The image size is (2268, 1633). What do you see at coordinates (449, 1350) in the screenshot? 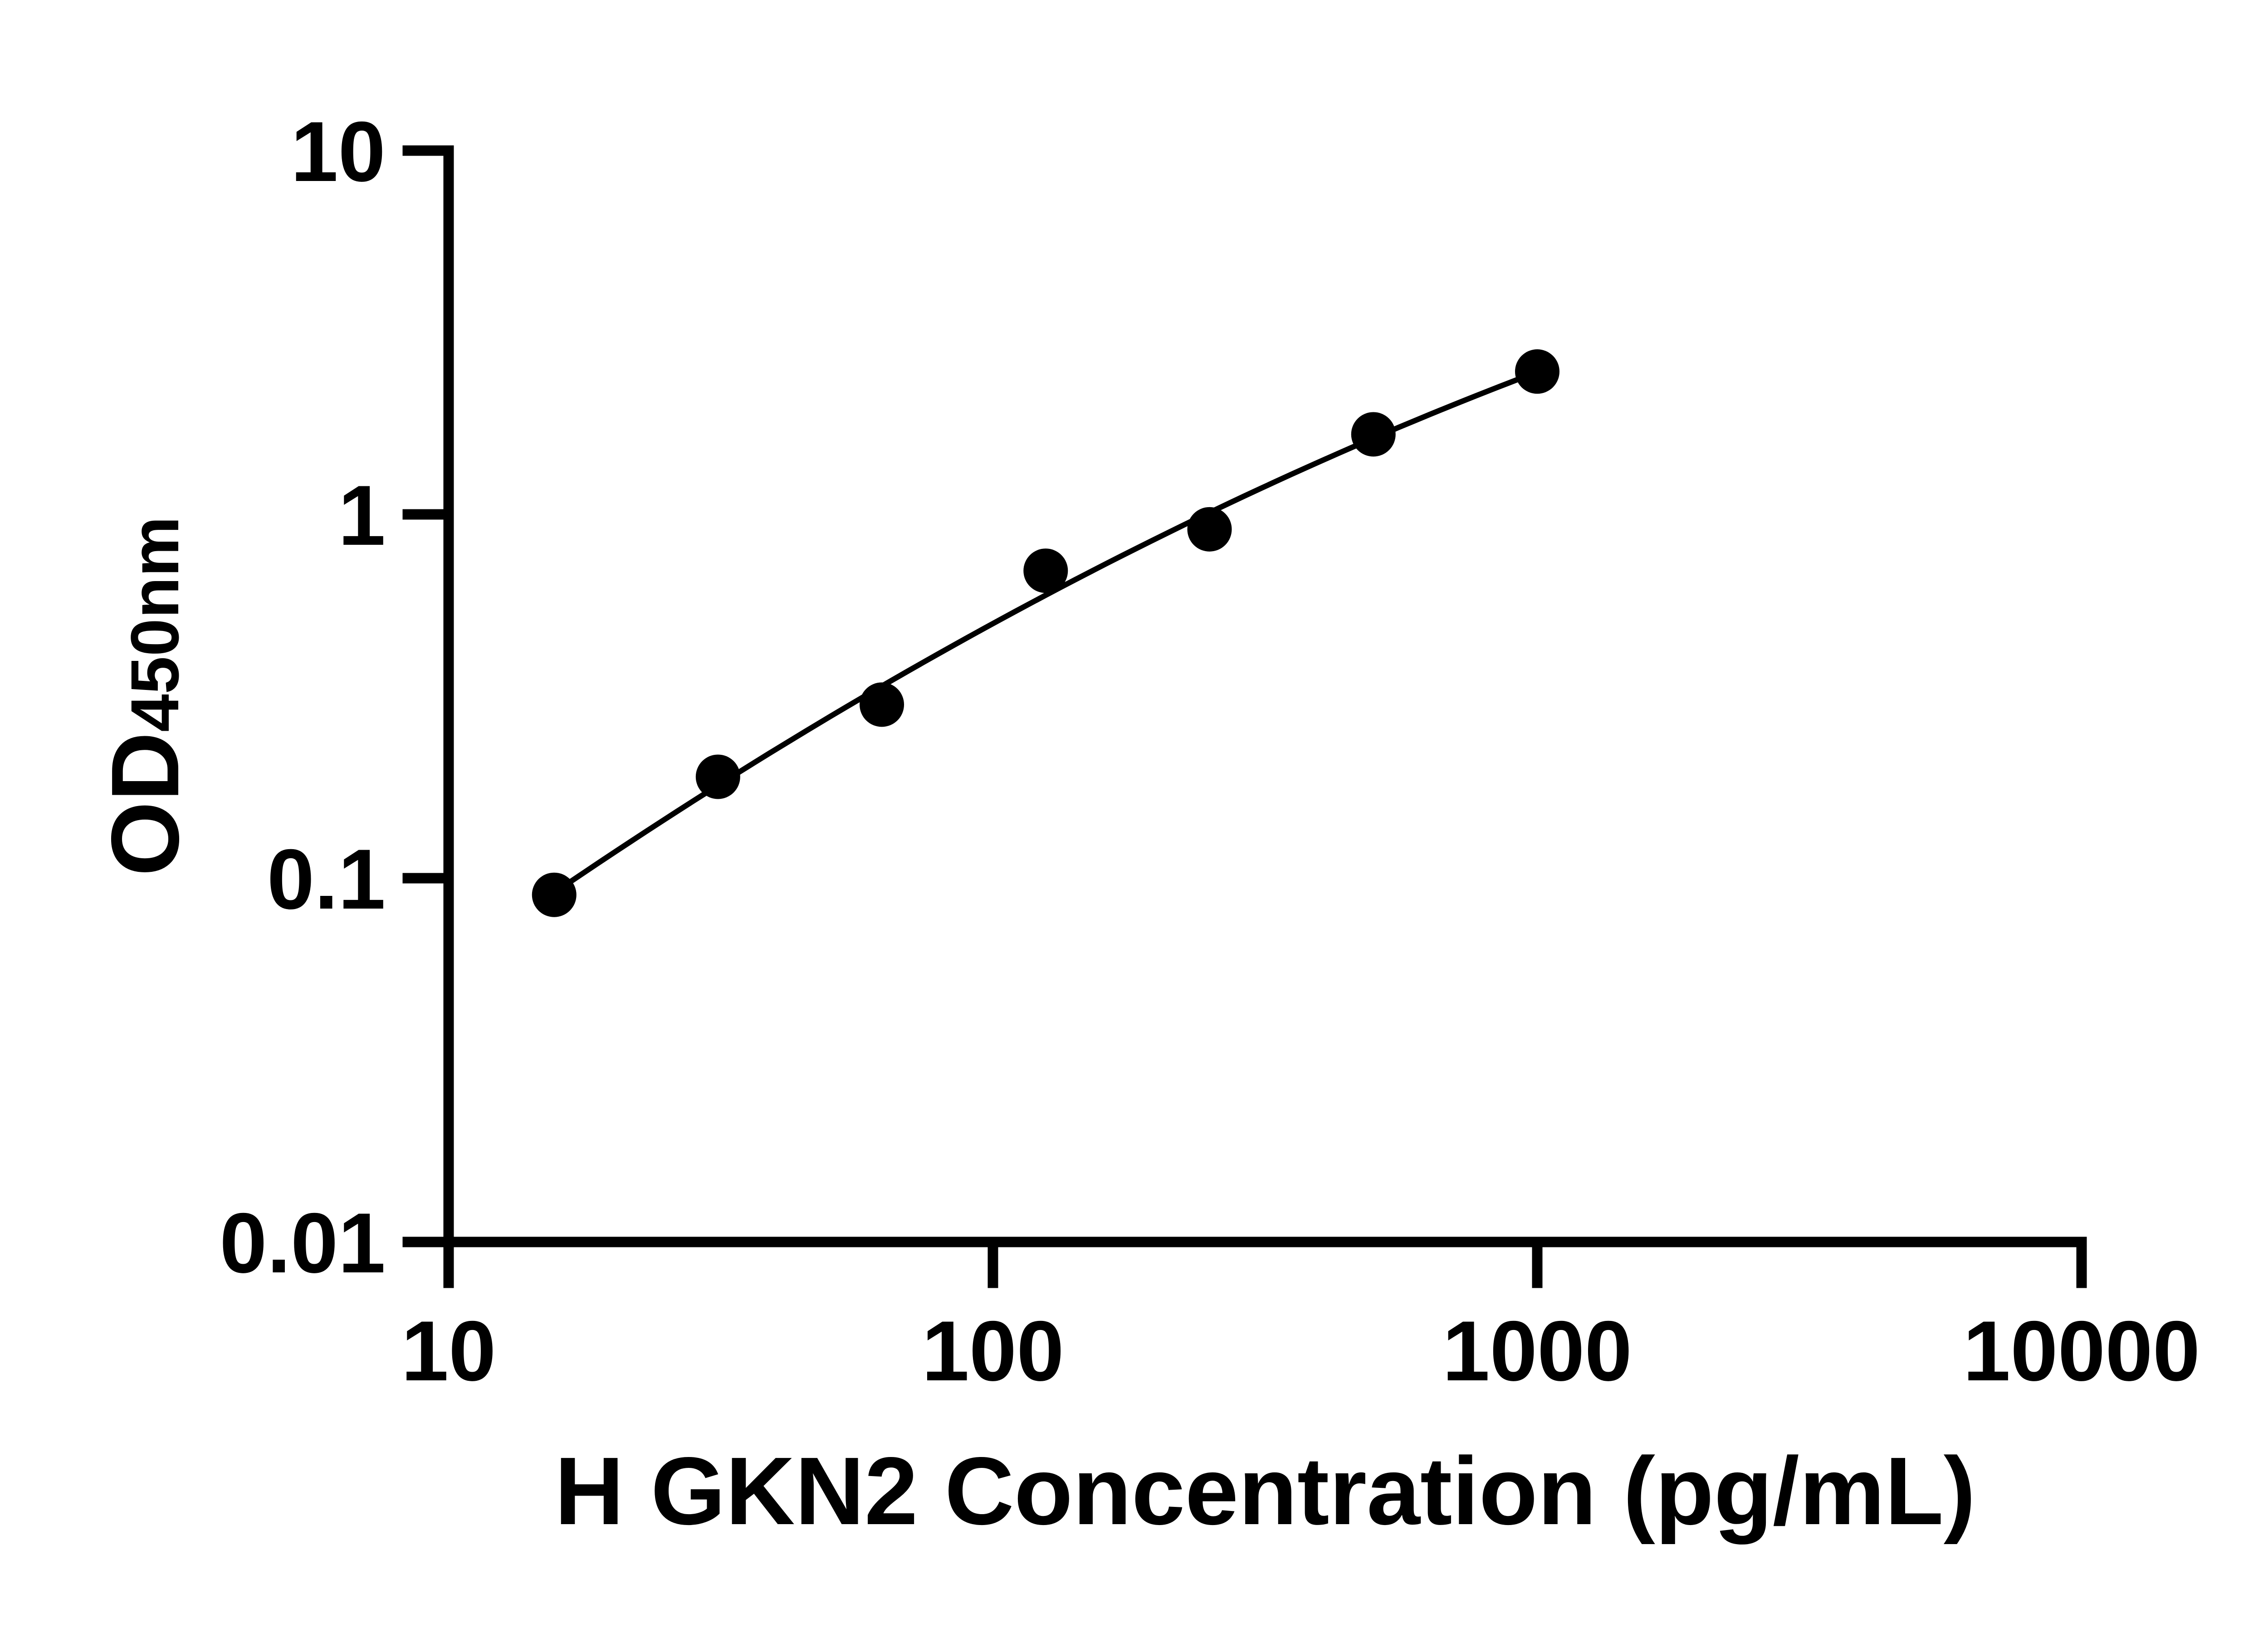
I see `x-tick-label: 10` at bounding box center [449, 1350].